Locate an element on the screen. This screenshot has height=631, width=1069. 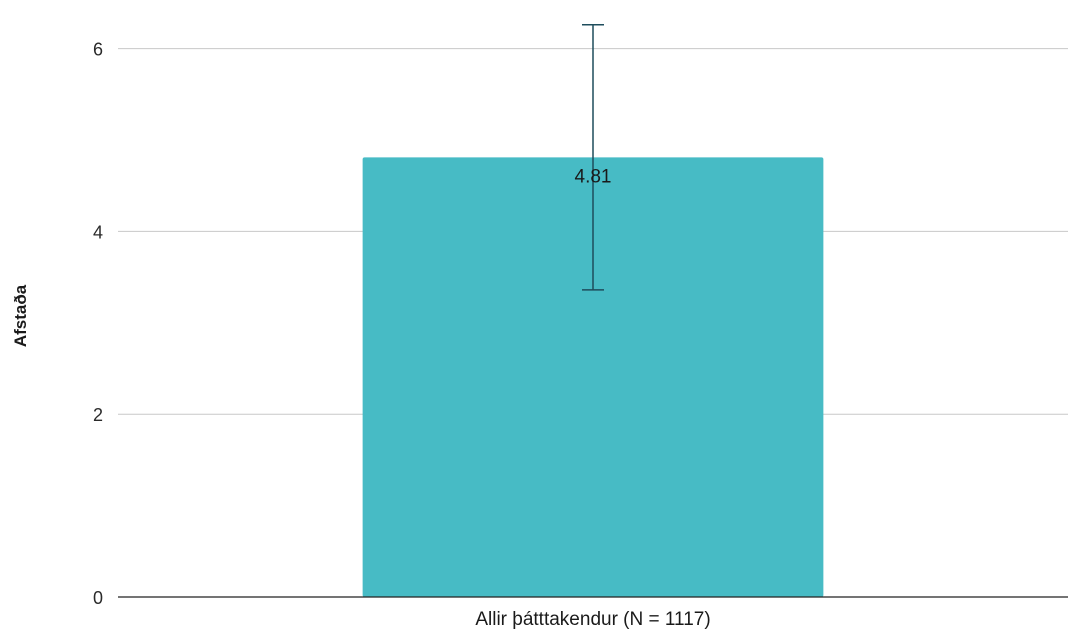
y-tick-label: 2 is located at coordinates (98, 415).